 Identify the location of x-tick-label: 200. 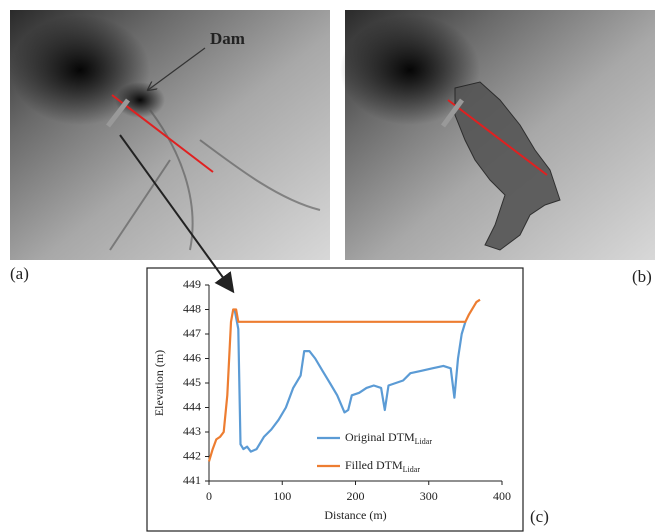
(356, 496).